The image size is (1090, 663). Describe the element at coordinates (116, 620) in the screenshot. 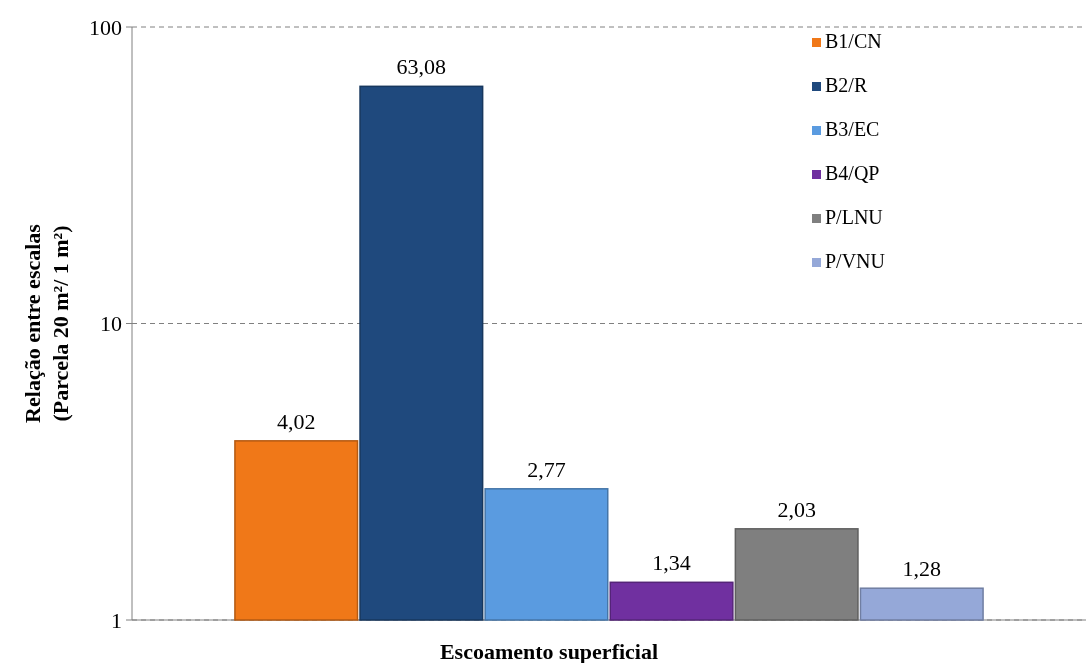

I see `y-tick-label: 1` at that location.